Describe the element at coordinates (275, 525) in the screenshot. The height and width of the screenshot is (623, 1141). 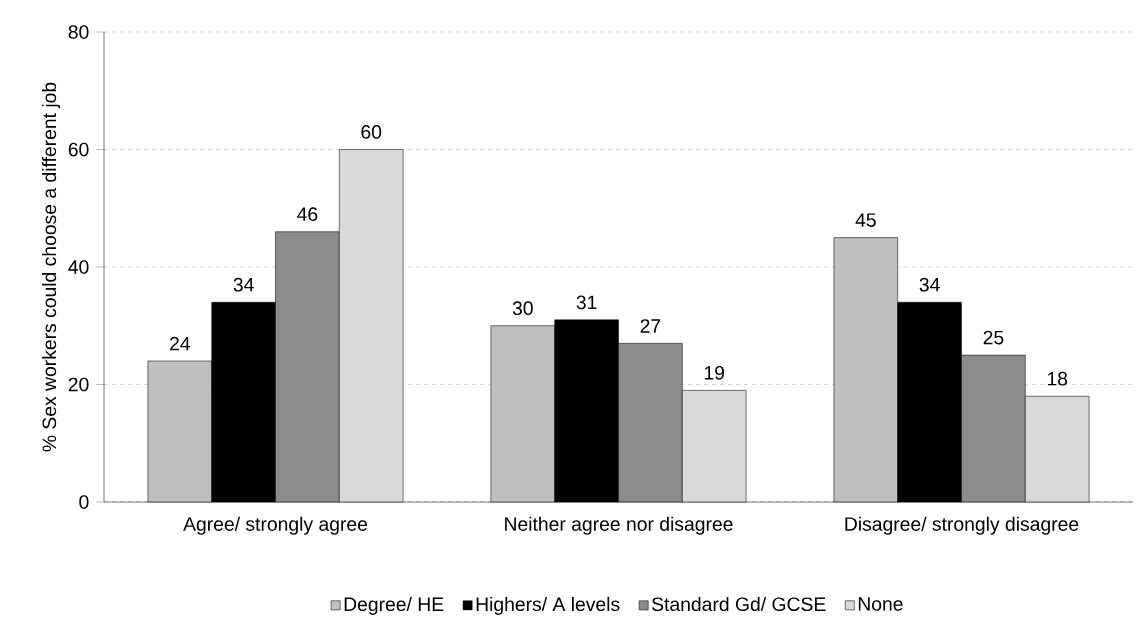
I see `x-tick-label: Agree/ strongly agree` at that location.